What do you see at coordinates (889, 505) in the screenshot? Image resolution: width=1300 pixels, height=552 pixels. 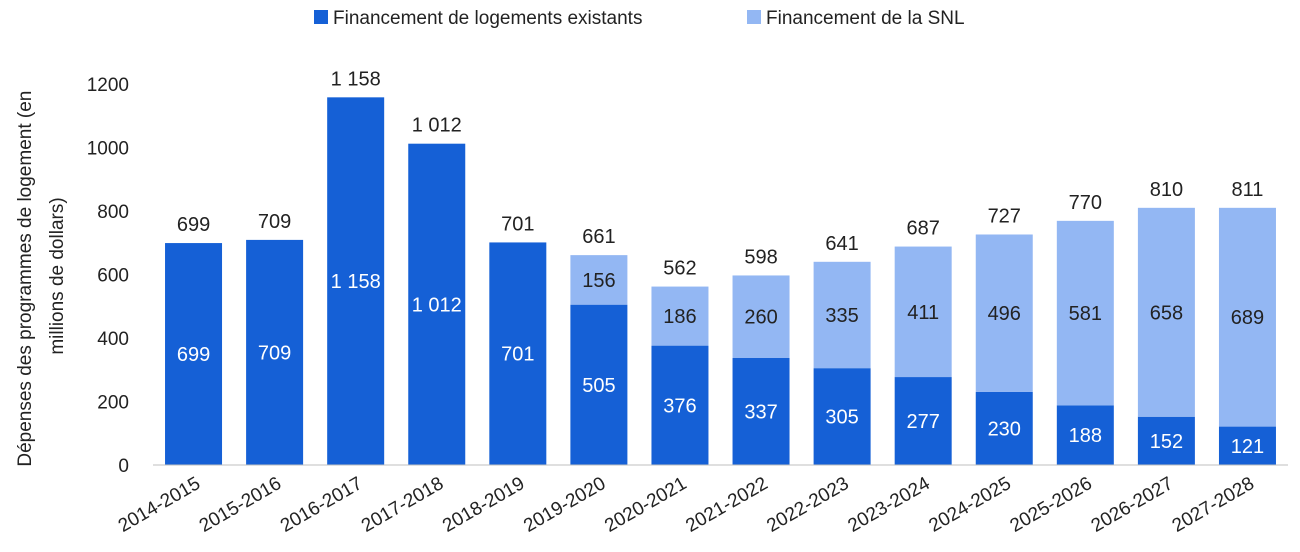 I see `x-tick-label: 2023-2024` at bounding box center [889, 505].